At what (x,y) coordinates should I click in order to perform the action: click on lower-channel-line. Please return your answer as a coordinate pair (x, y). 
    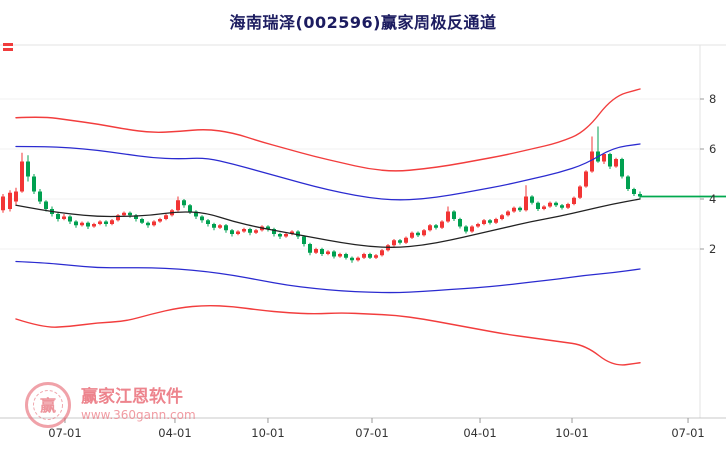
    Looking at the image, I should click on (328, 277).